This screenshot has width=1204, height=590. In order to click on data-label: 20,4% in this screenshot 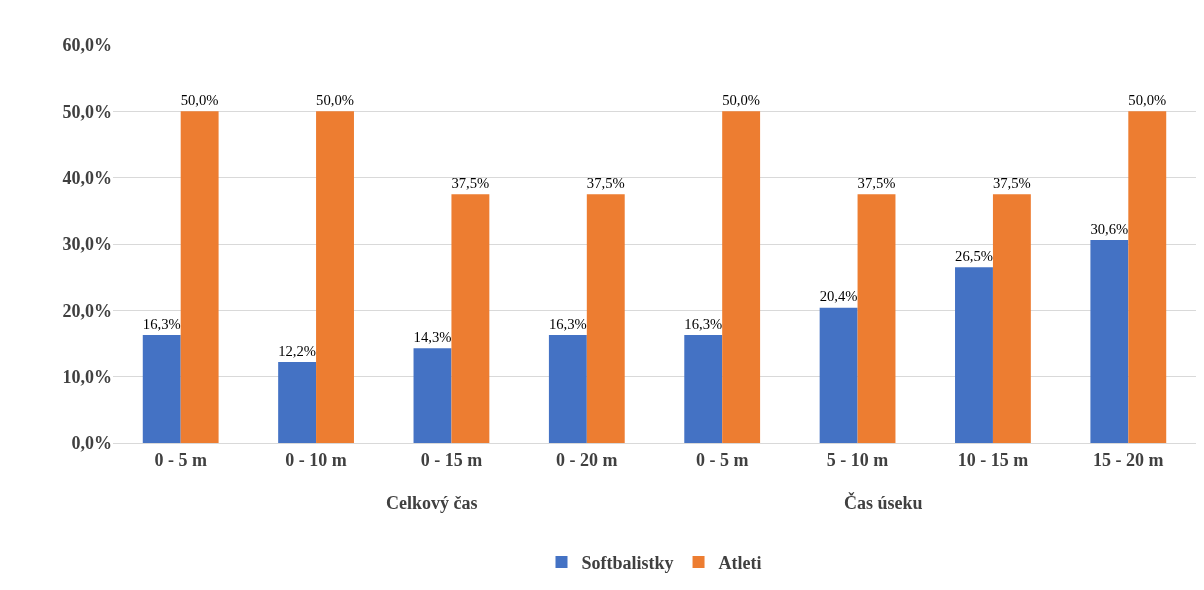, I will do `click(838, 296)`.